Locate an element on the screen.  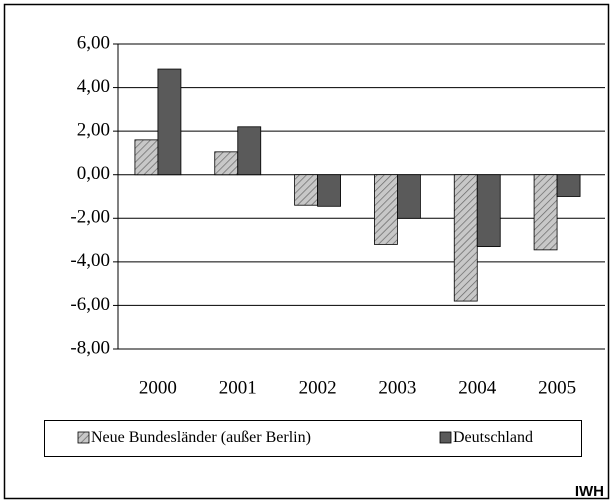
y-tick-label: -4,00 is located at coordinates (90, 260).